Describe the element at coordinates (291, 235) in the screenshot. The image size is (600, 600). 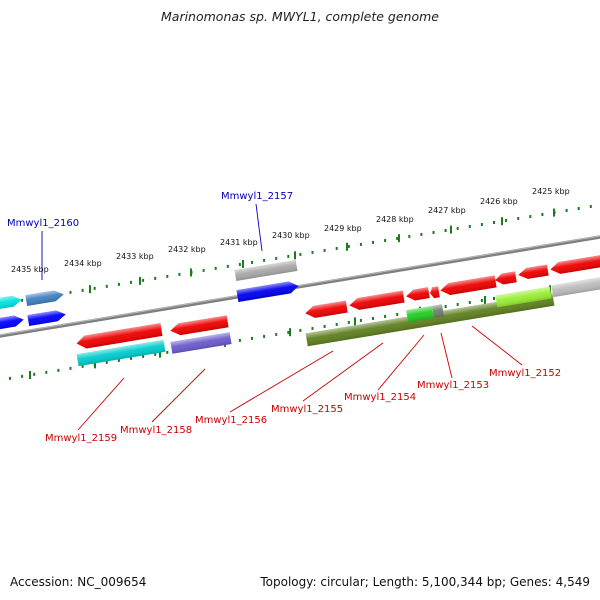
I see `kbp-label: 2430 kbp` at that location.